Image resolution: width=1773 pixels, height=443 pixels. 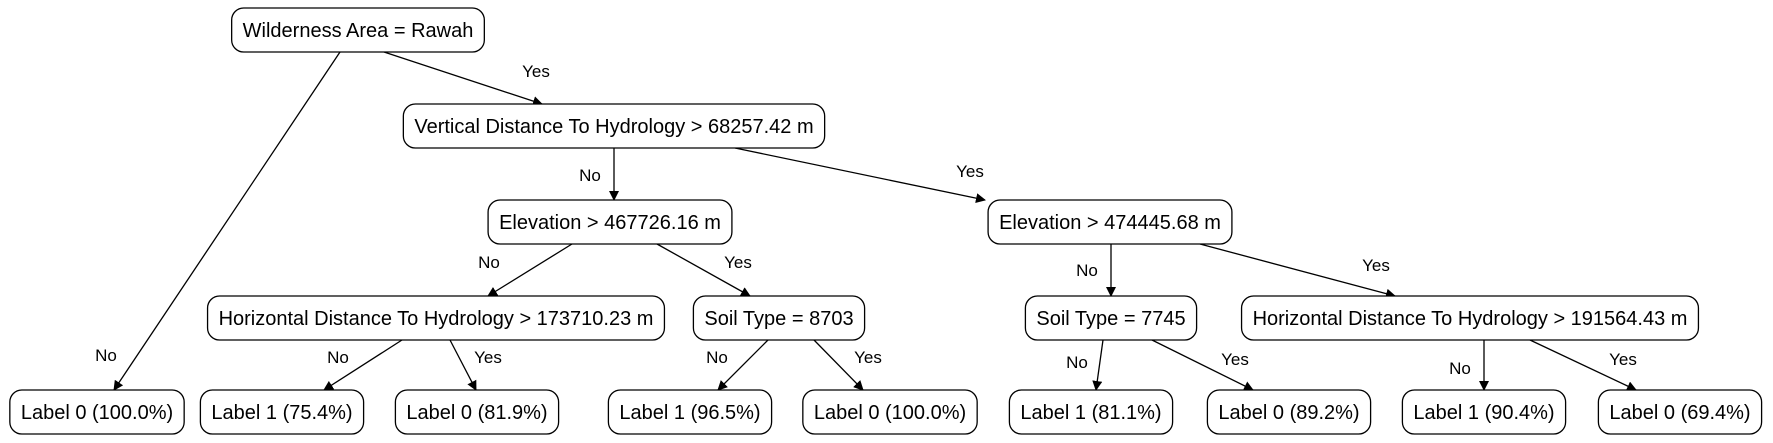 I want to click on decision-node-wilderness-area-rawah: Wilderness Area = Rawah, so click(x=358, y=30).